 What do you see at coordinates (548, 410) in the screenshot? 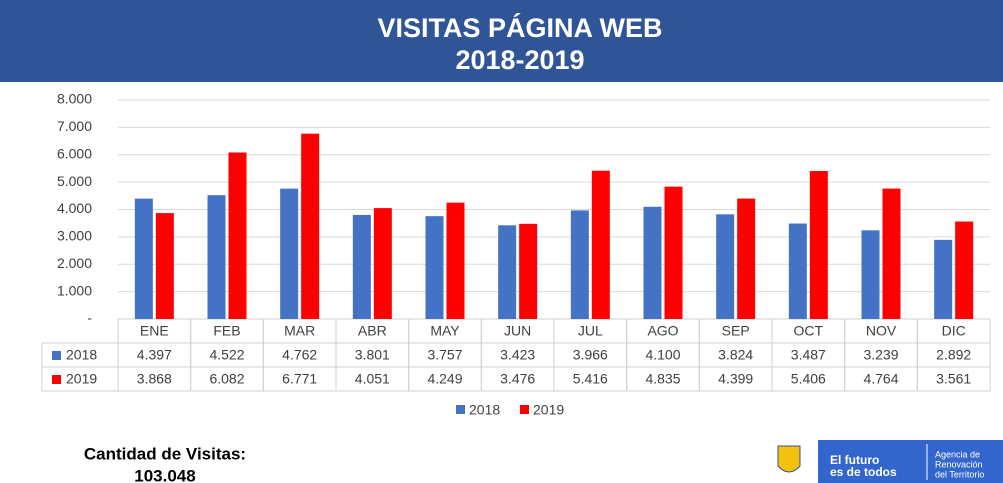
I see `legend-label: 2019` at bounding box center [548, 410].